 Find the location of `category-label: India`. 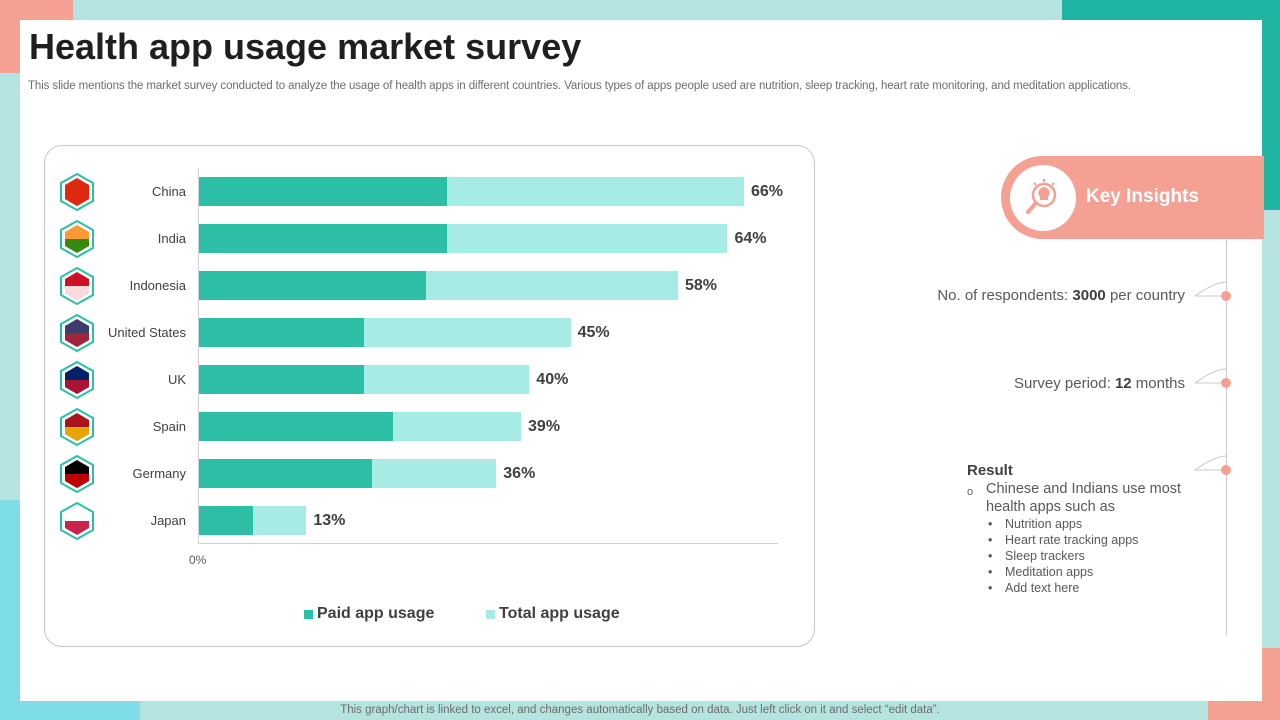

category-label: India is located at coordinates (171, 238).